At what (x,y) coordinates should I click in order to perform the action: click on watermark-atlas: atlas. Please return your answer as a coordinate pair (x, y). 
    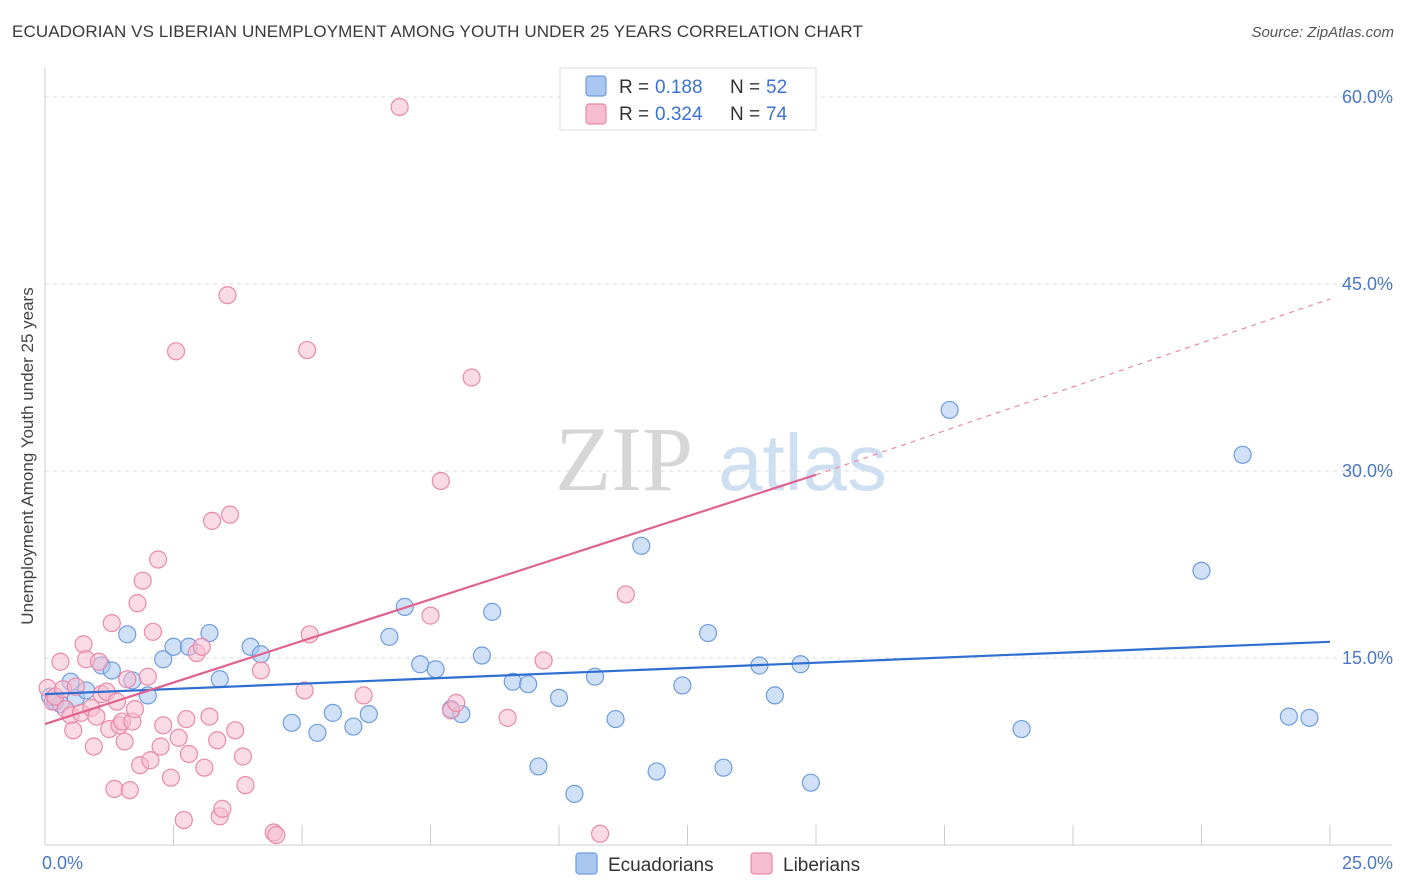
    Looking at the image, I should click on (802, 462).